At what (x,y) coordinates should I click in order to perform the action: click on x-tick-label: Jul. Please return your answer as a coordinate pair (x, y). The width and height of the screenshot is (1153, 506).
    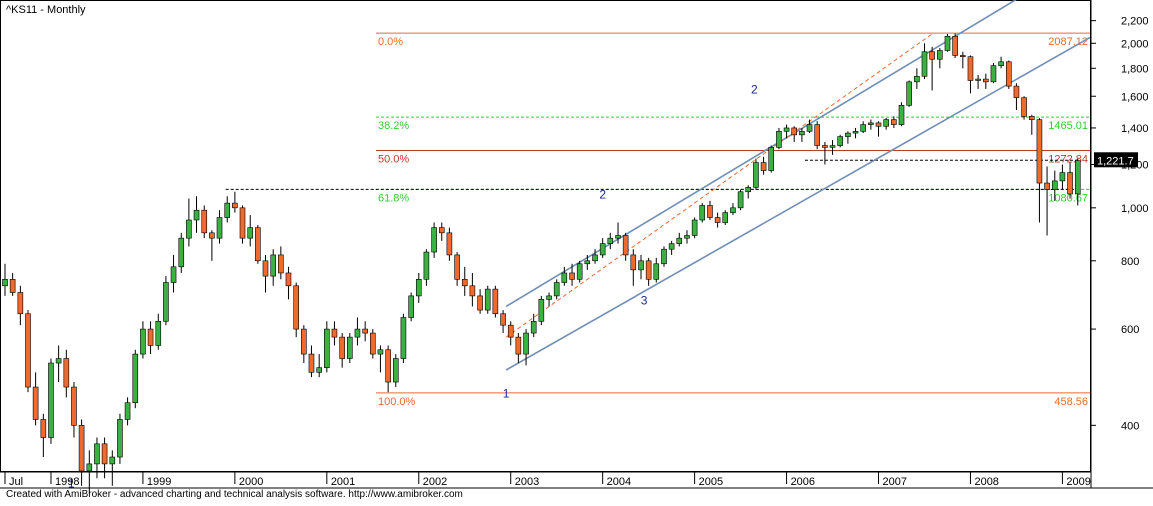
    Looking at the image, I should click on (16, 482).